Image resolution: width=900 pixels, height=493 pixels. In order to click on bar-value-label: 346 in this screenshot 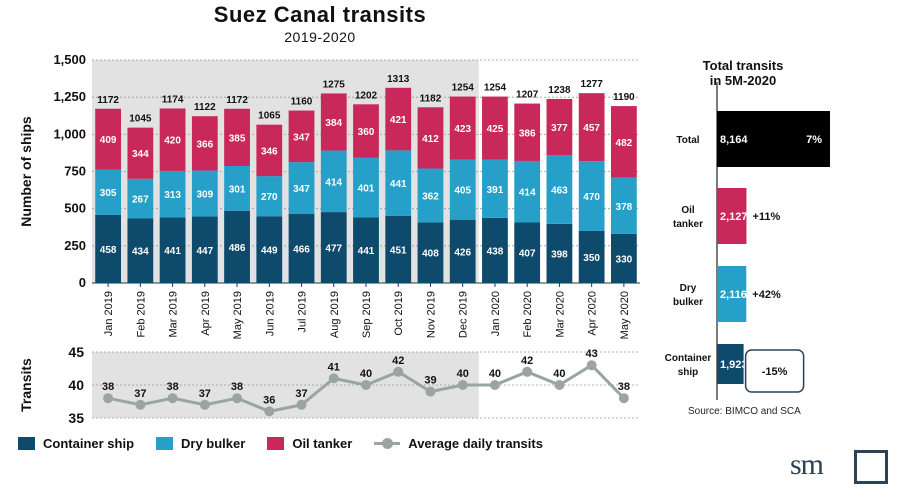, I will do `click(269, 151)`.